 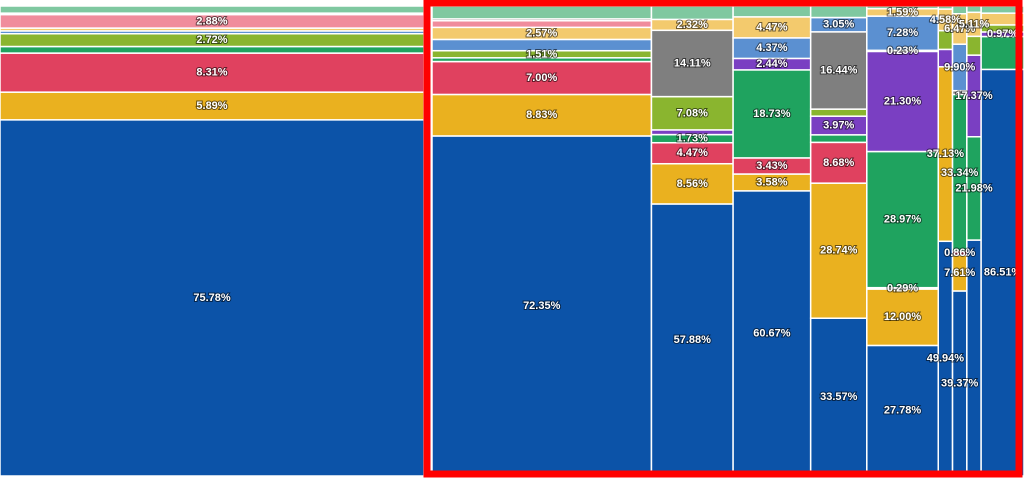 What do you see at coordinates (771, 182) in the screenshot?
I see `segment-label-c4-1: 3.58%` at bounding box center [771, 182].